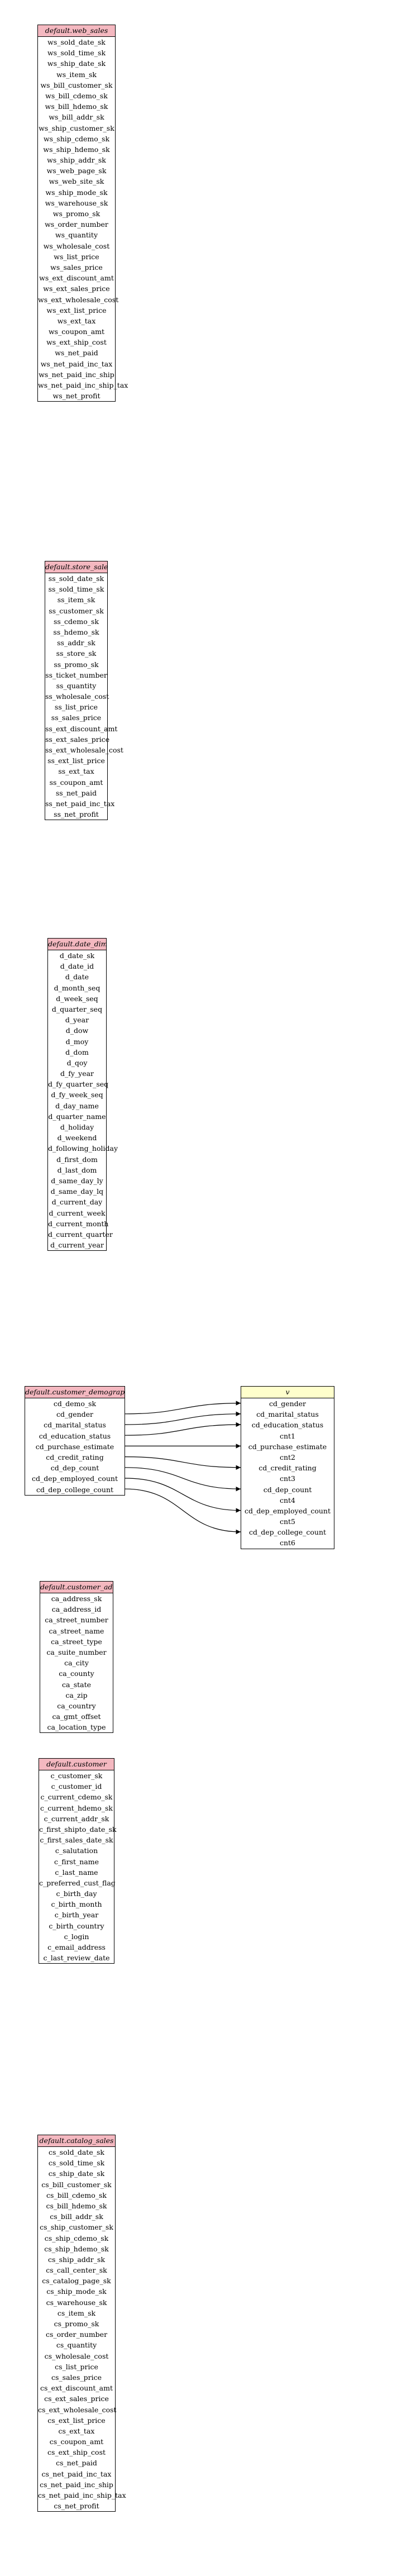  What do you see at coordinates (76, 792) in the screenshot?
I see `table-column: ss_net_paid` at bounding box center [76, 792].